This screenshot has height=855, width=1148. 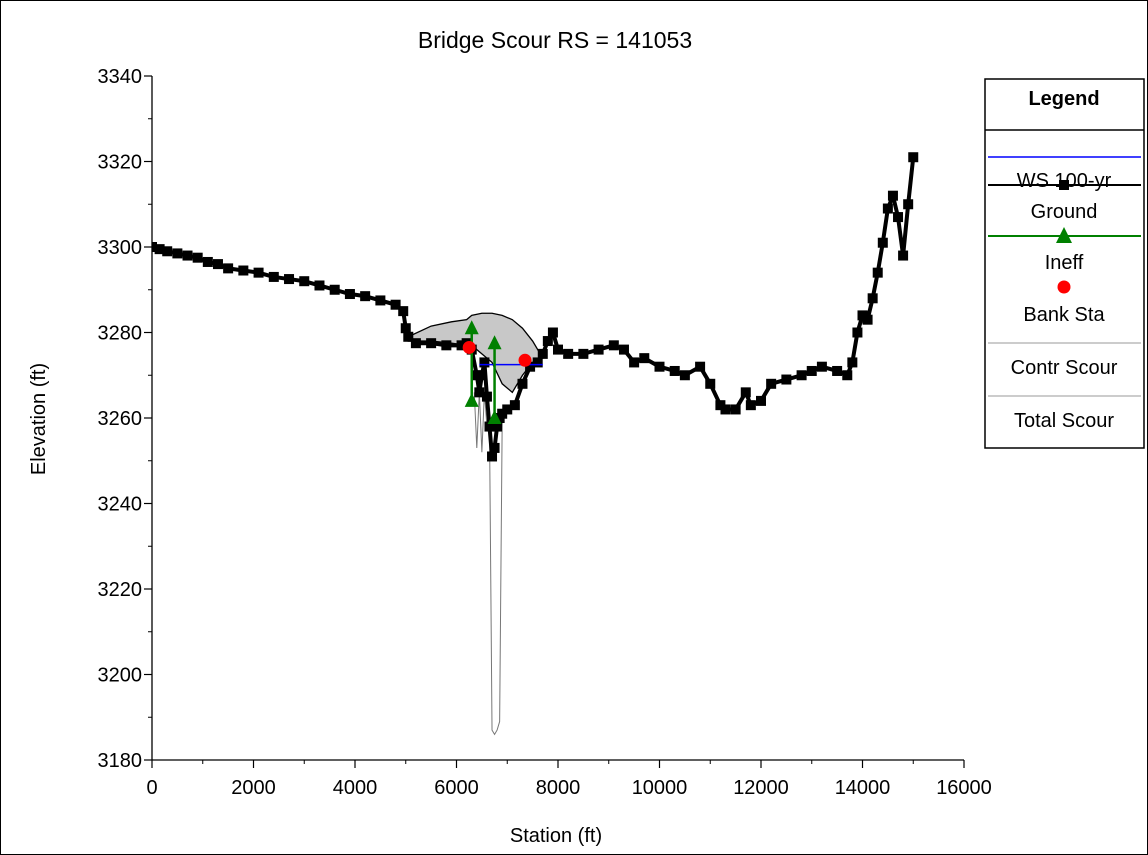 I want to click on bank-station-point, so click(x=469, y=347).